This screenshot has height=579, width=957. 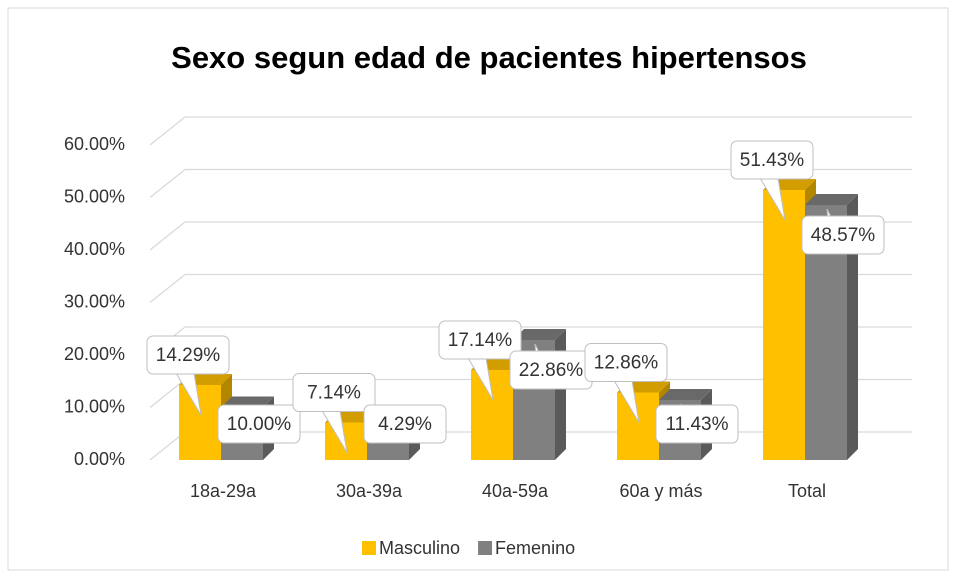 What do you see at coordinates (94, 249) in the screenshot?
I see `y-tick-label: 40.00%` at bounding box center [94, 249].